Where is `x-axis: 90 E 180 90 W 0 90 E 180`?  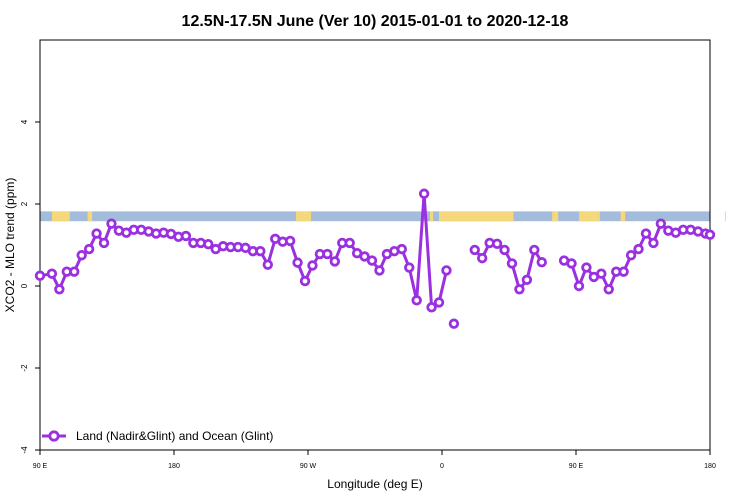
x-axis: 90 E 180 90 W 0 90 E 180 is located at coordinates (374, 460).